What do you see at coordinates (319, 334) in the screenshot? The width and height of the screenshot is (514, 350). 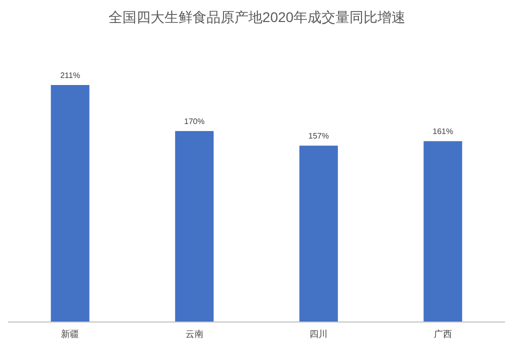 I see `x-tick-label: 四川` at bounding box center [319, 334].